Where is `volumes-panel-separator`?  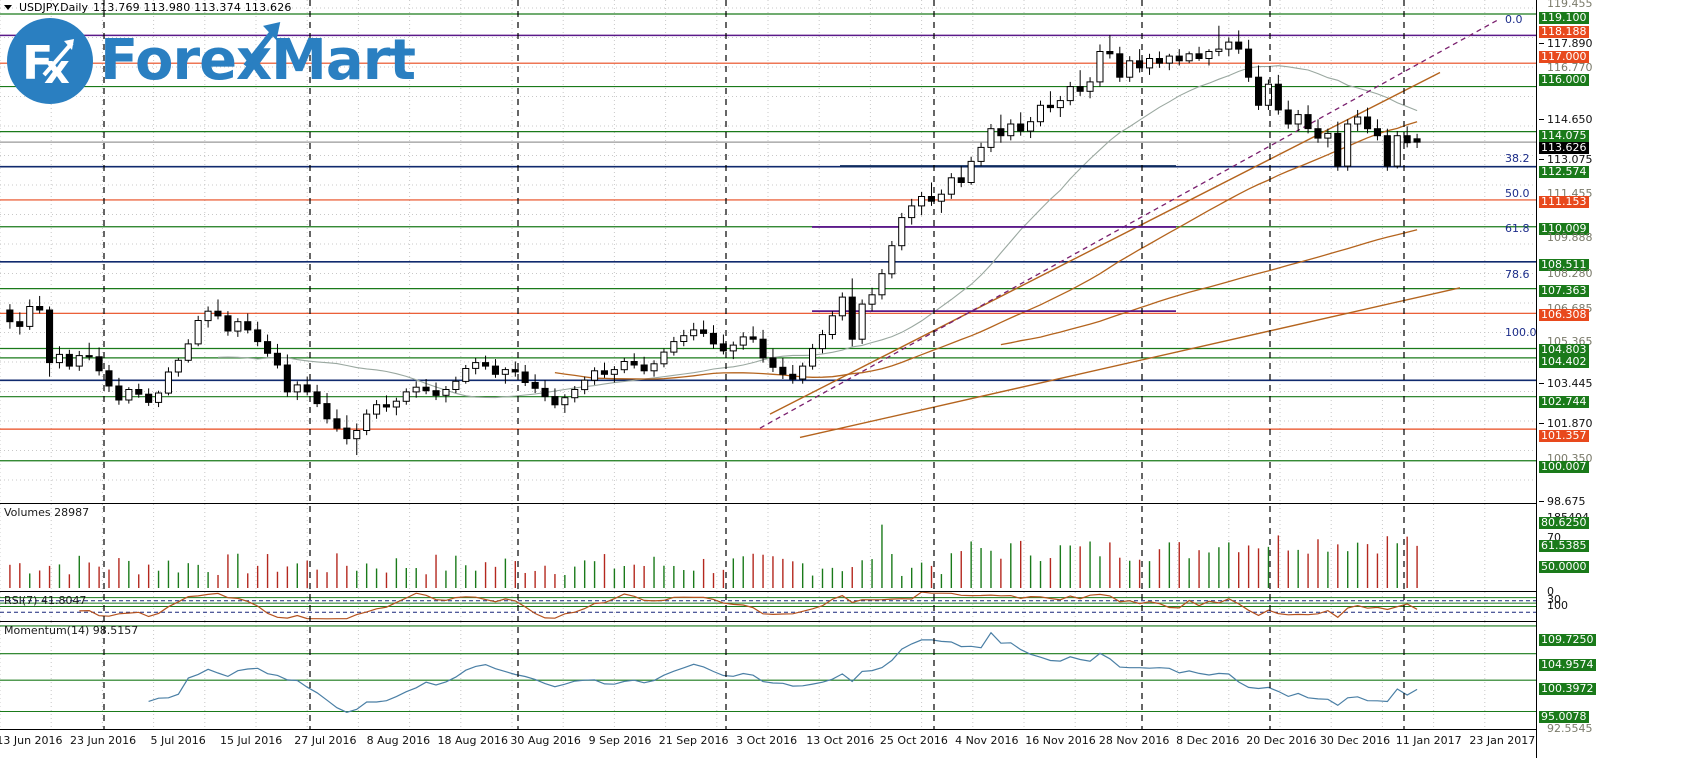
volumes-panel-separator is located at coordinates (768, 503).